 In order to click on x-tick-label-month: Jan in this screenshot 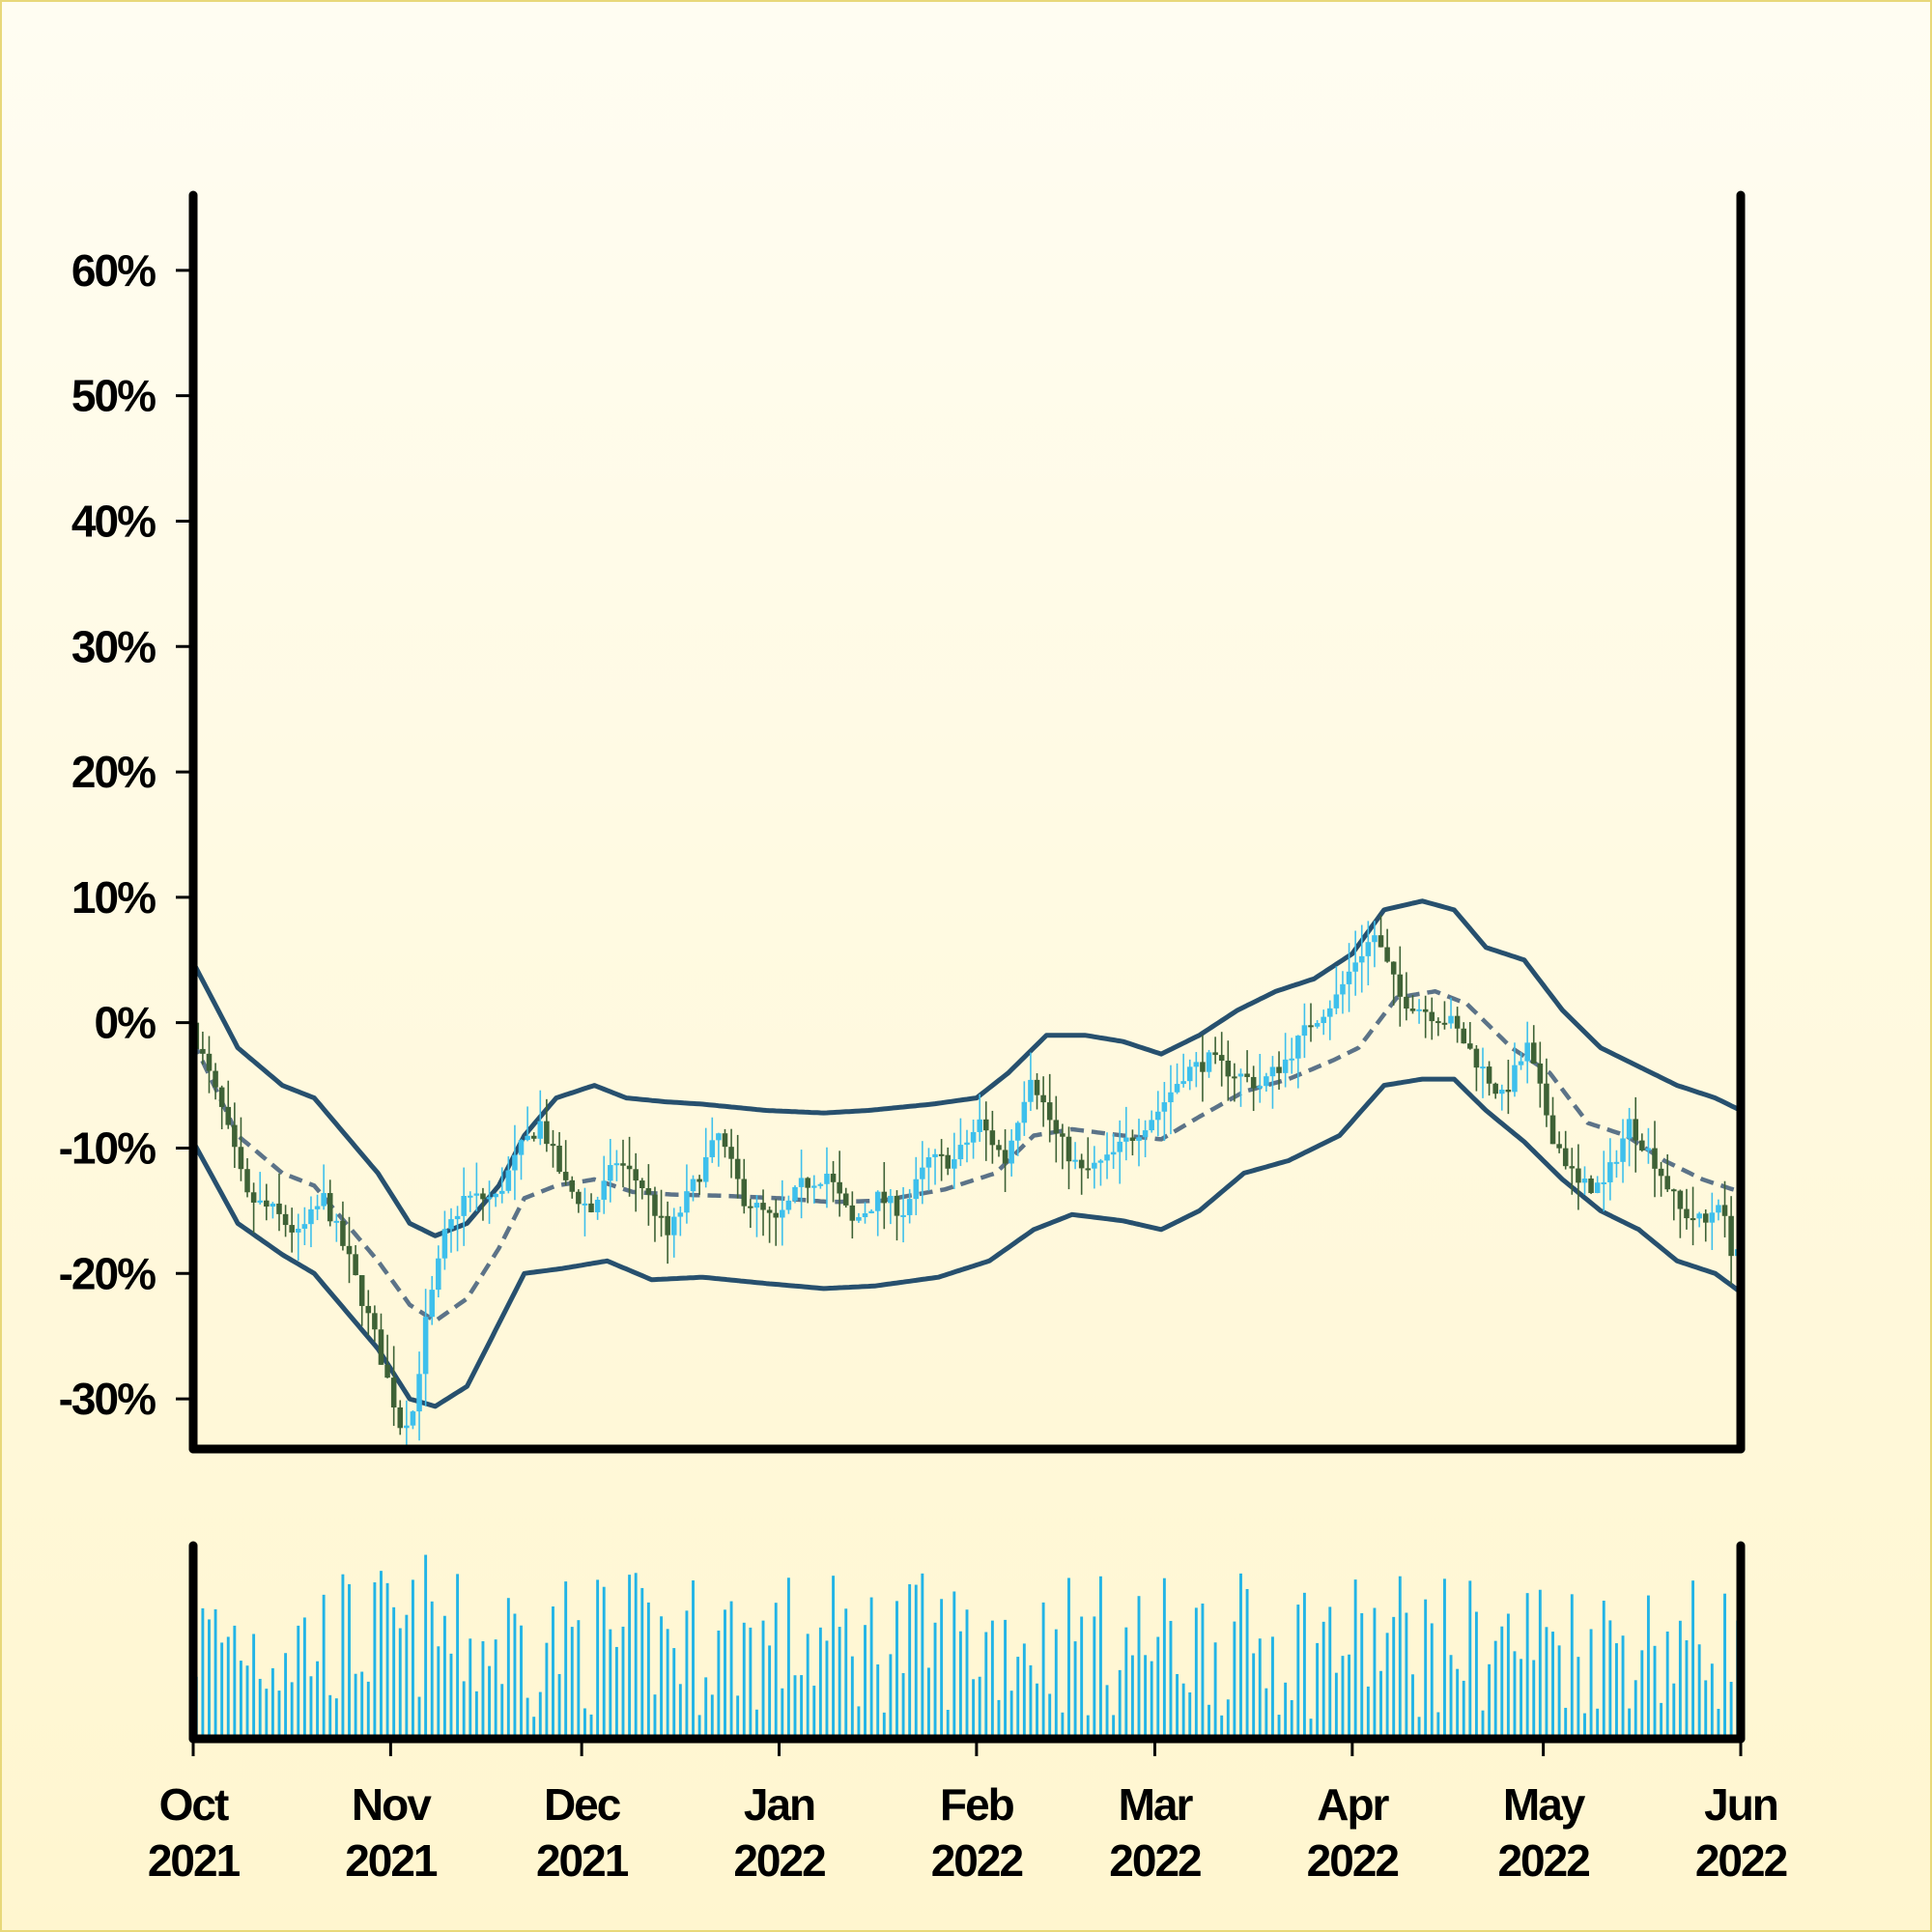, I will do `click(779, 1804)`.